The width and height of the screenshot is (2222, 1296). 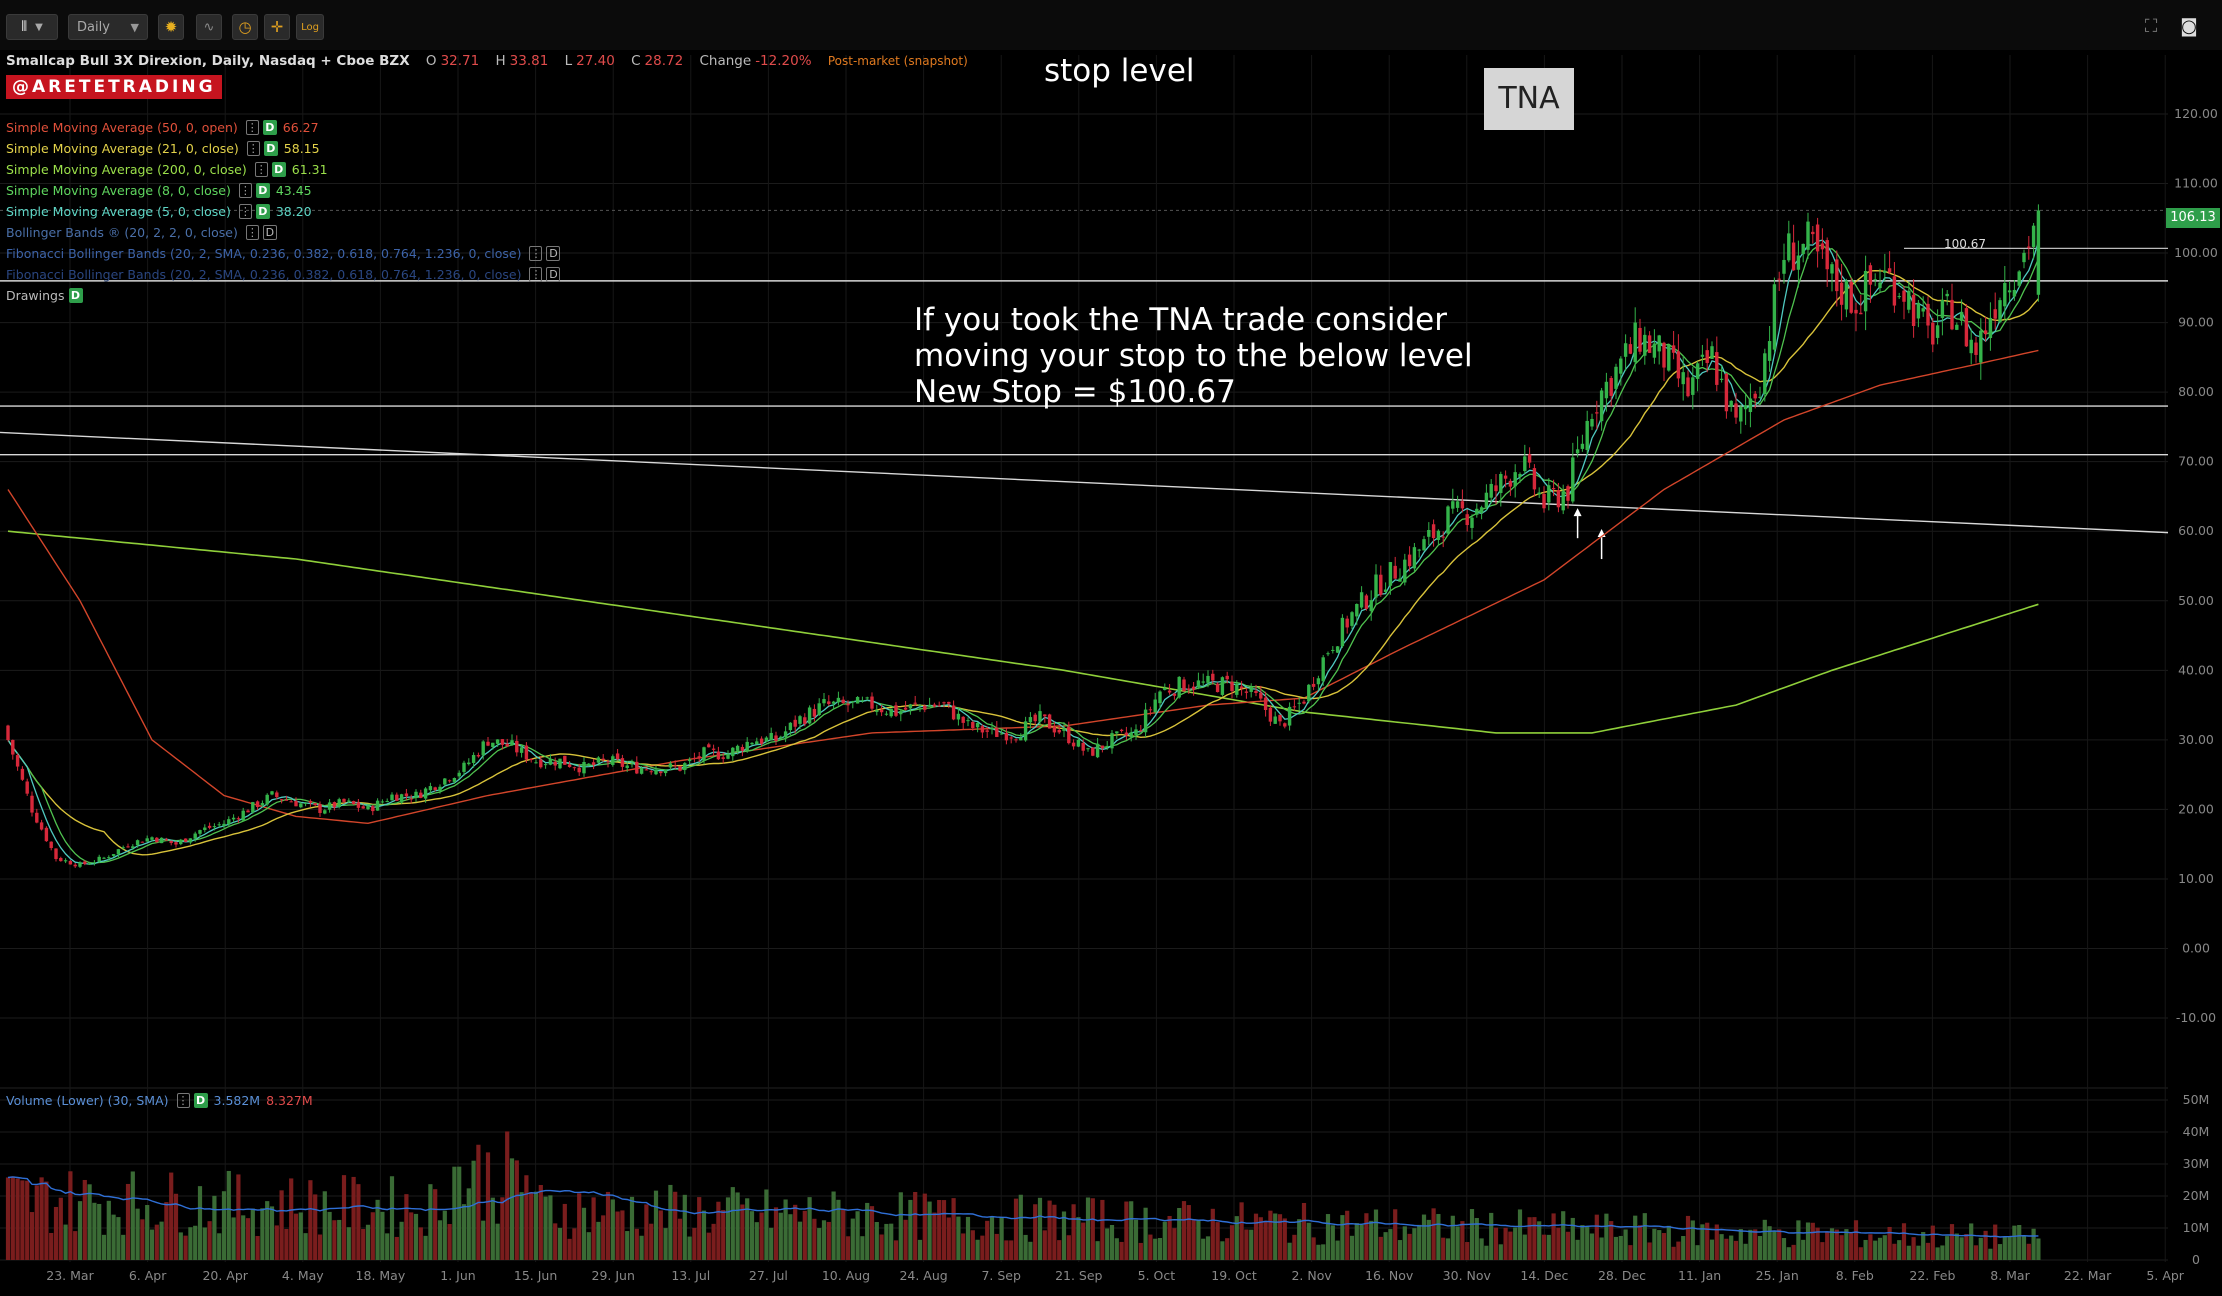 What do you see at coordinates (1699, 1275) in the screenshot?
I see `time-tick-label: 11. Jan` at bounding box center [1699, 1275].